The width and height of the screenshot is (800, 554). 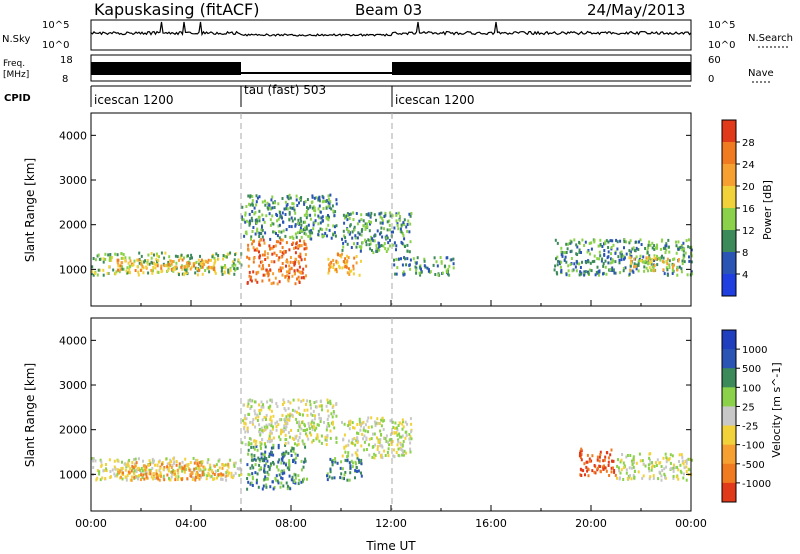 What do you see at coordinates (55, 25) in the screenshot?
I see `nsky-tick-top: 10^5` at bounding box center [55, 25].